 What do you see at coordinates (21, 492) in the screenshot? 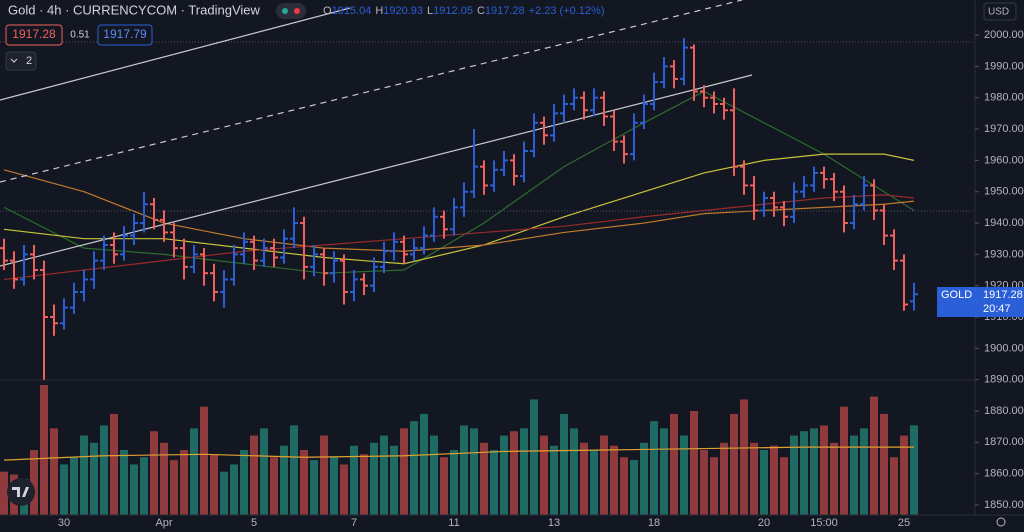
I see `logo` at bounding box center [21, 492].